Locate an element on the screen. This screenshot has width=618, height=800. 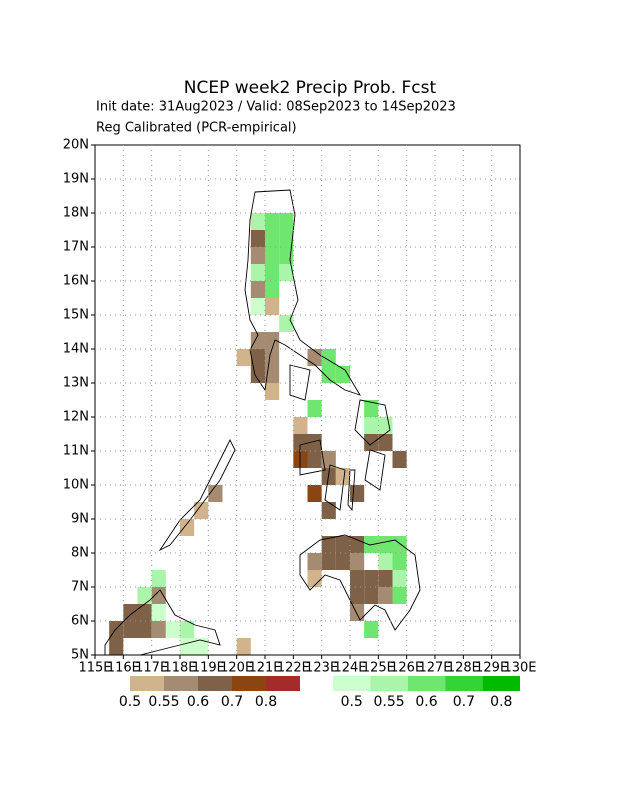
x-tick-label: 116E is located at coordinates (123, 668).